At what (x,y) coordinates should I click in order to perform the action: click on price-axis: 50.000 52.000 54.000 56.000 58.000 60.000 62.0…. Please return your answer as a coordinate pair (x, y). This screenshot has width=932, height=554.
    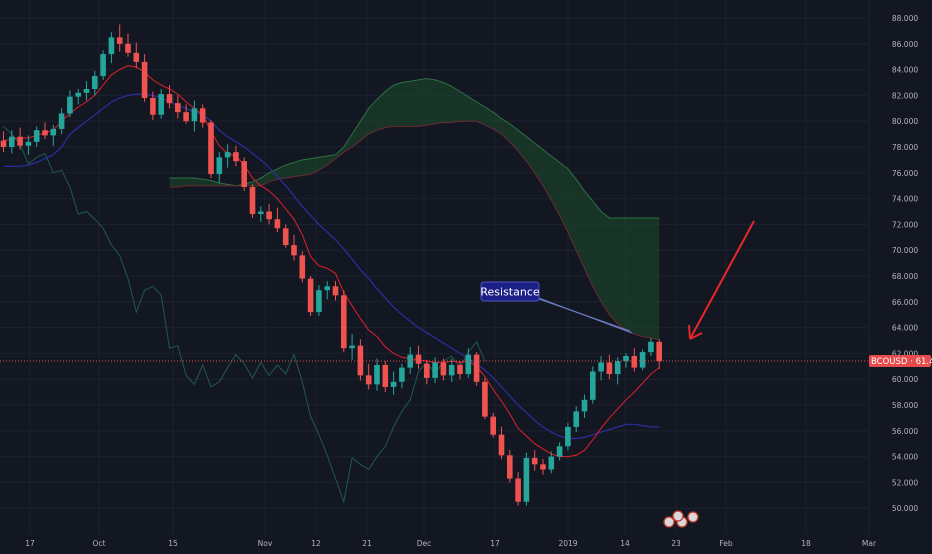
    Looking at the image, I should click on (905, 263).